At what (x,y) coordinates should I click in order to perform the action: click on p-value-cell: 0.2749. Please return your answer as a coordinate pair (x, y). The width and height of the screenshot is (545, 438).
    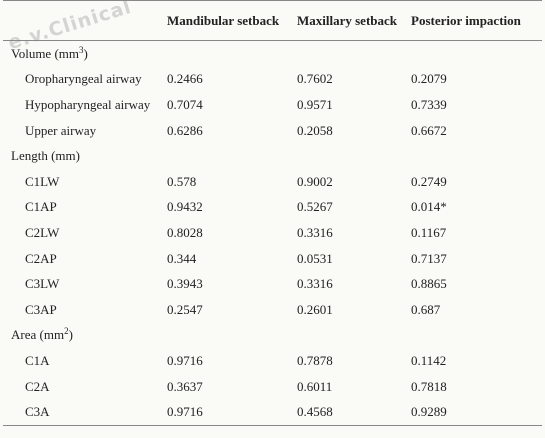
    Looking at the image, I should click on (429, 181).